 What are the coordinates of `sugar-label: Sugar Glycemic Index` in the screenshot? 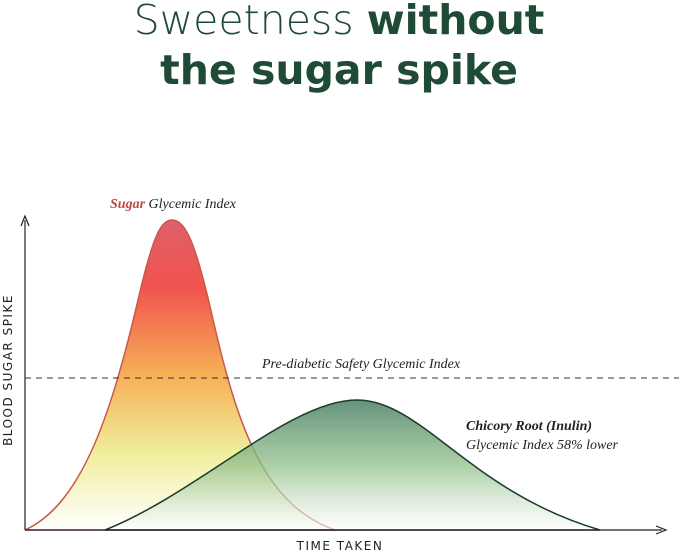 It's located at (173, 204).